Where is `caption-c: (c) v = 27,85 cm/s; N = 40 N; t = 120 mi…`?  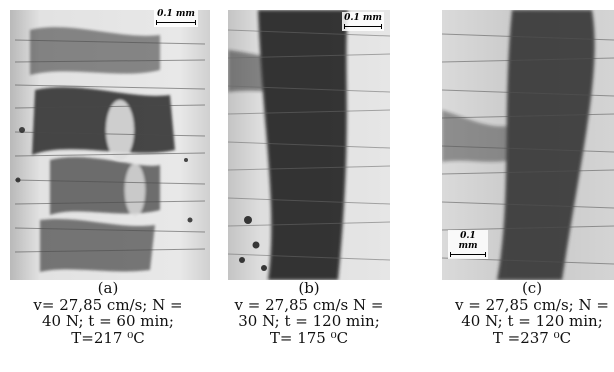 caption-c: (c) v = 27,85 cm/s; N = 40 N; t = 120 mi… is located at coordinates (523, 313).